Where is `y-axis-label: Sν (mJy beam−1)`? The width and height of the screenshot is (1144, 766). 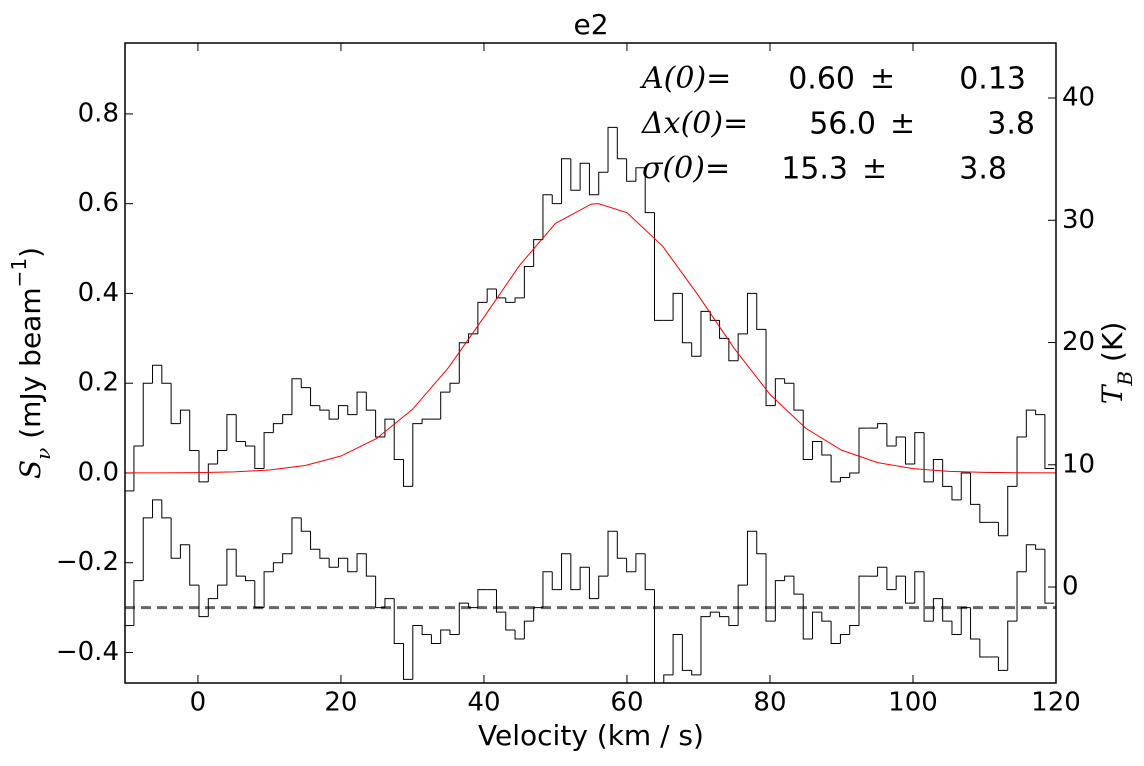
y-axis-label: Sν (mJy beam−1) is located at coordinates (31, 363).